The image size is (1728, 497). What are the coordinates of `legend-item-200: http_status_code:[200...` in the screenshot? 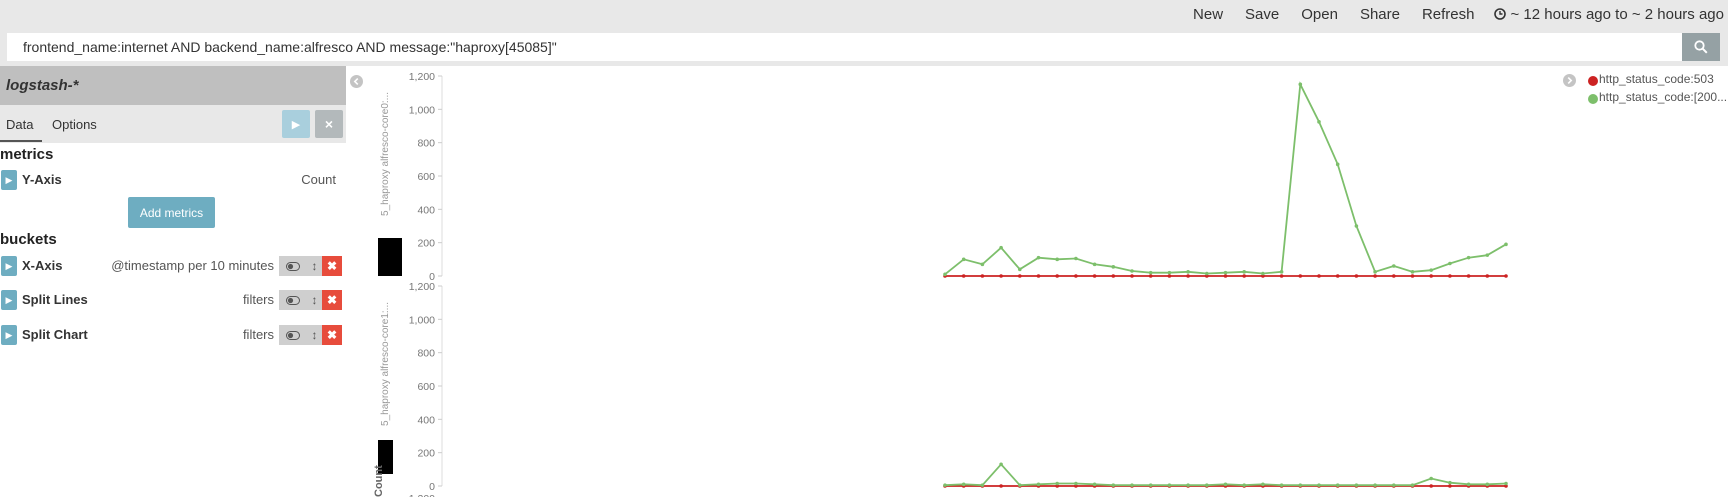 It's located at (1648, 99).